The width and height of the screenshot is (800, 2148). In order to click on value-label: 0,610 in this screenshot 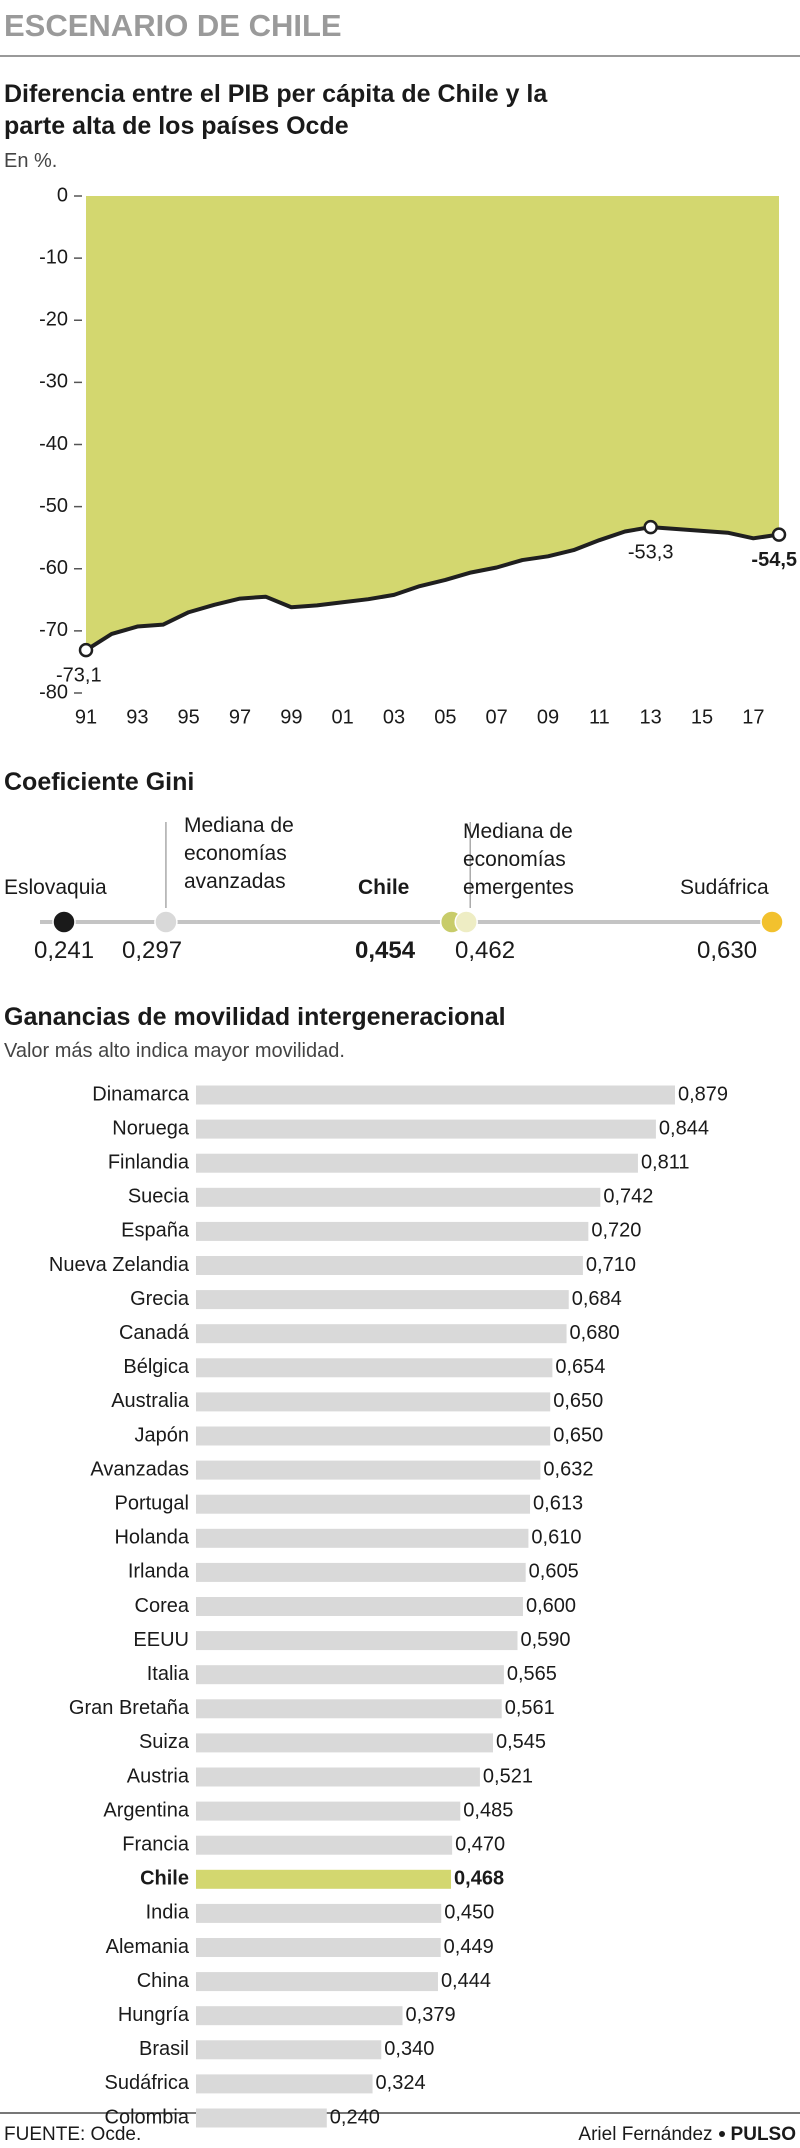, I will do `click(556, 1538)`.